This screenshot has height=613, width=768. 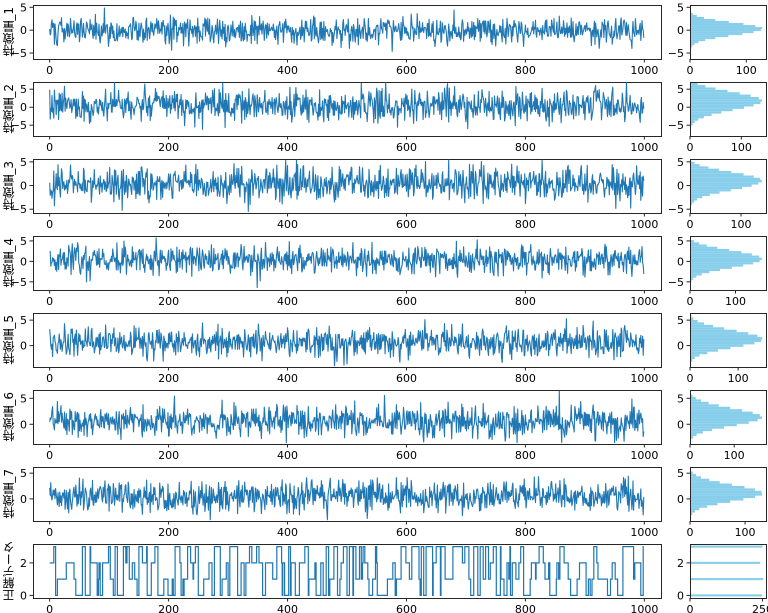 I want to click on timeseries-plot-ground-truth: 0 200 400 600 800 1000 2 0, so click(x=341, y=578).